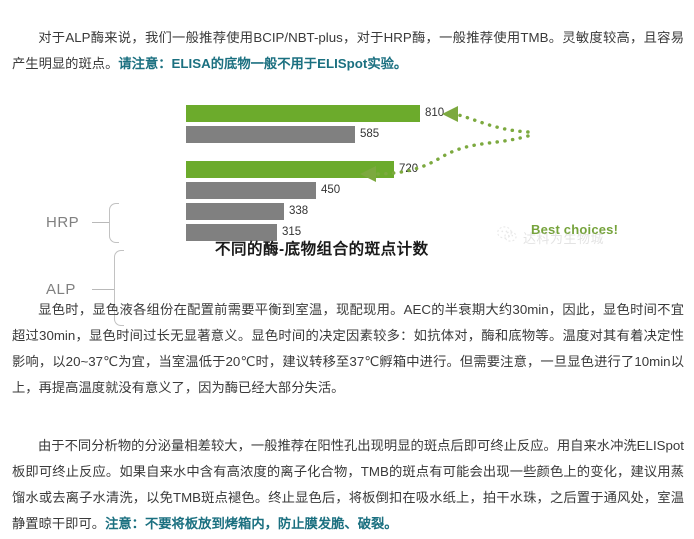  I want to click on arrow-path-tmb, so click(491, 123).